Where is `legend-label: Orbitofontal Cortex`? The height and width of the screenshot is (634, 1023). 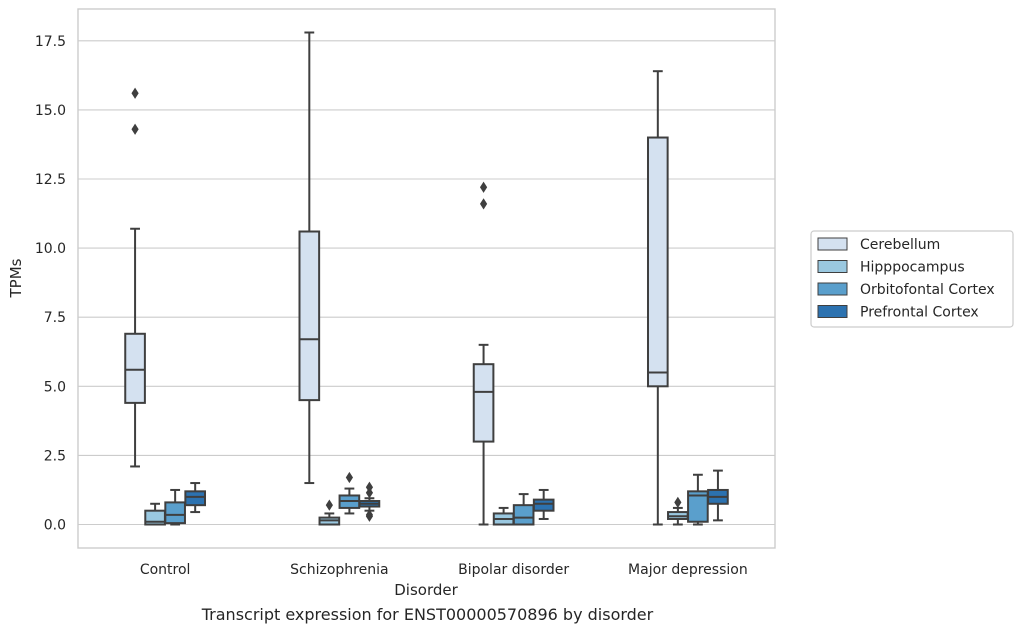 legend-label: Orbitofontal Cortex is located at coordinates (927, 290).